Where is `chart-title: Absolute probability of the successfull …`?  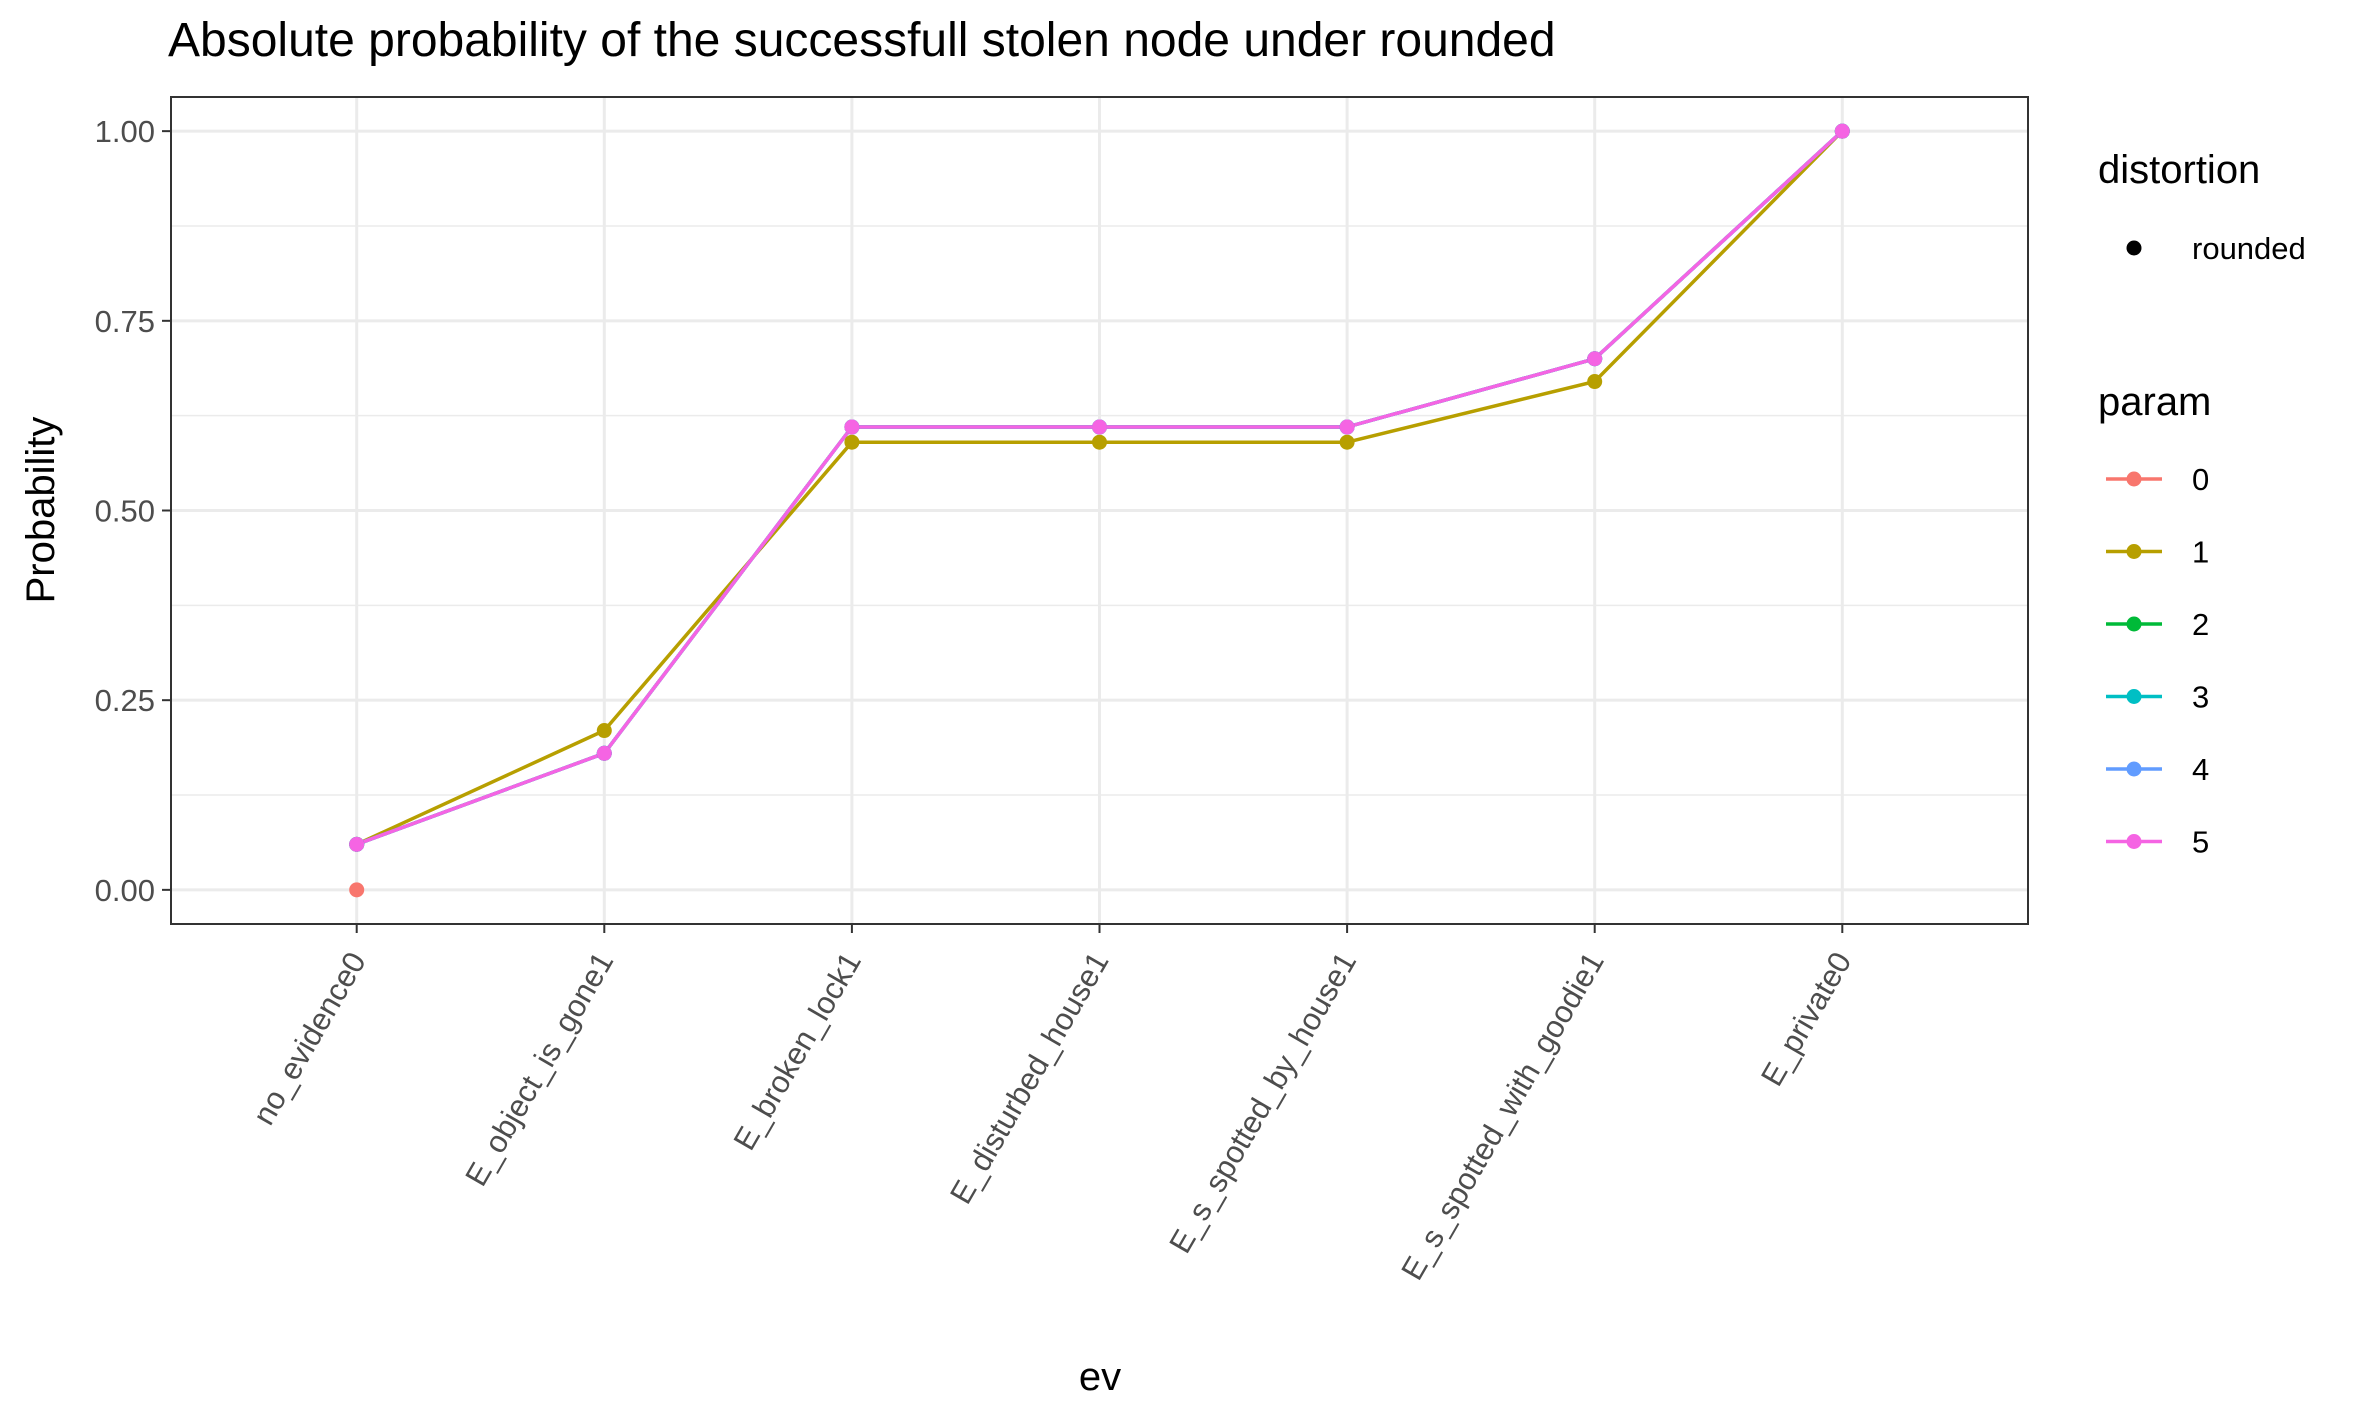
chart-title: Absolute probability of the successfull … is located at coordinates (862, 40).